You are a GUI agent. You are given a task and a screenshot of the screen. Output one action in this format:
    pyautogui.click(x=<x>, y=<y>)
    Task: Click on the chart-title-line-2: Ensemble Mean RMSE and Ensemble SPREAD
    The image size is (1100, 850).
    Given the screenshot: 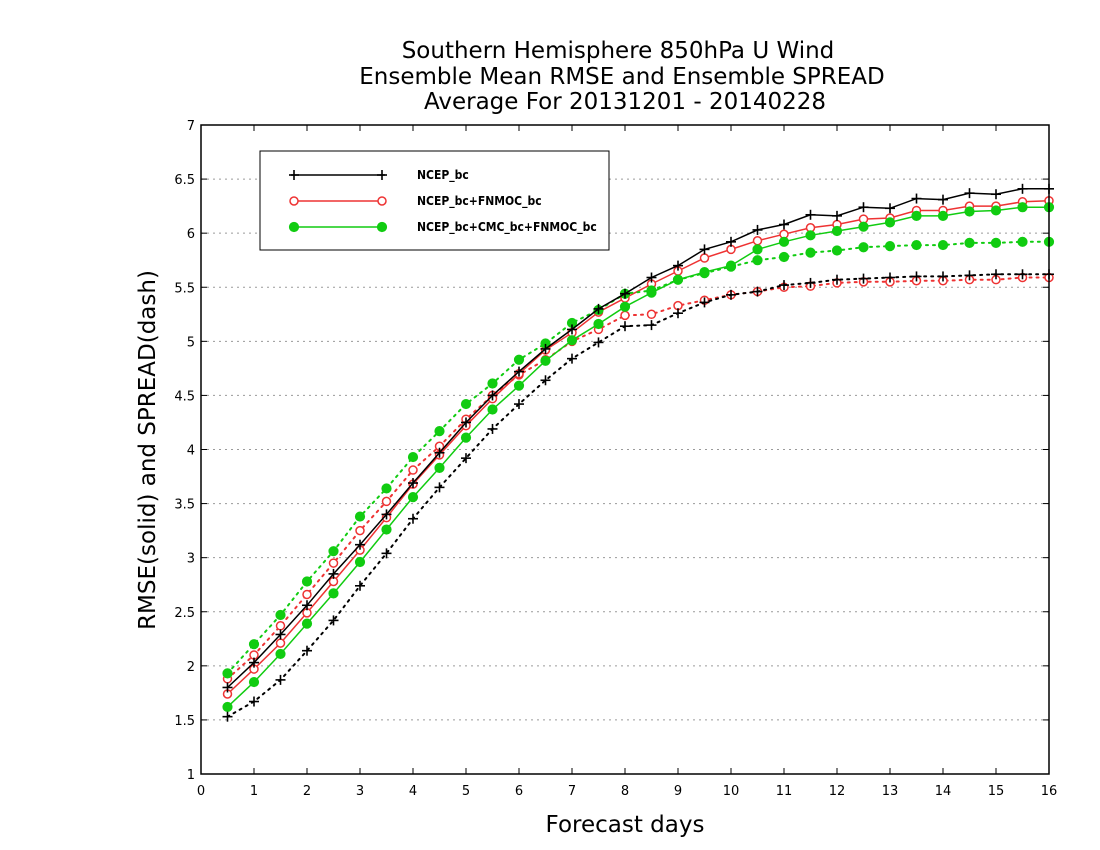 What is the action you would take?
    pyautogui.click(x=621, y=77)
    